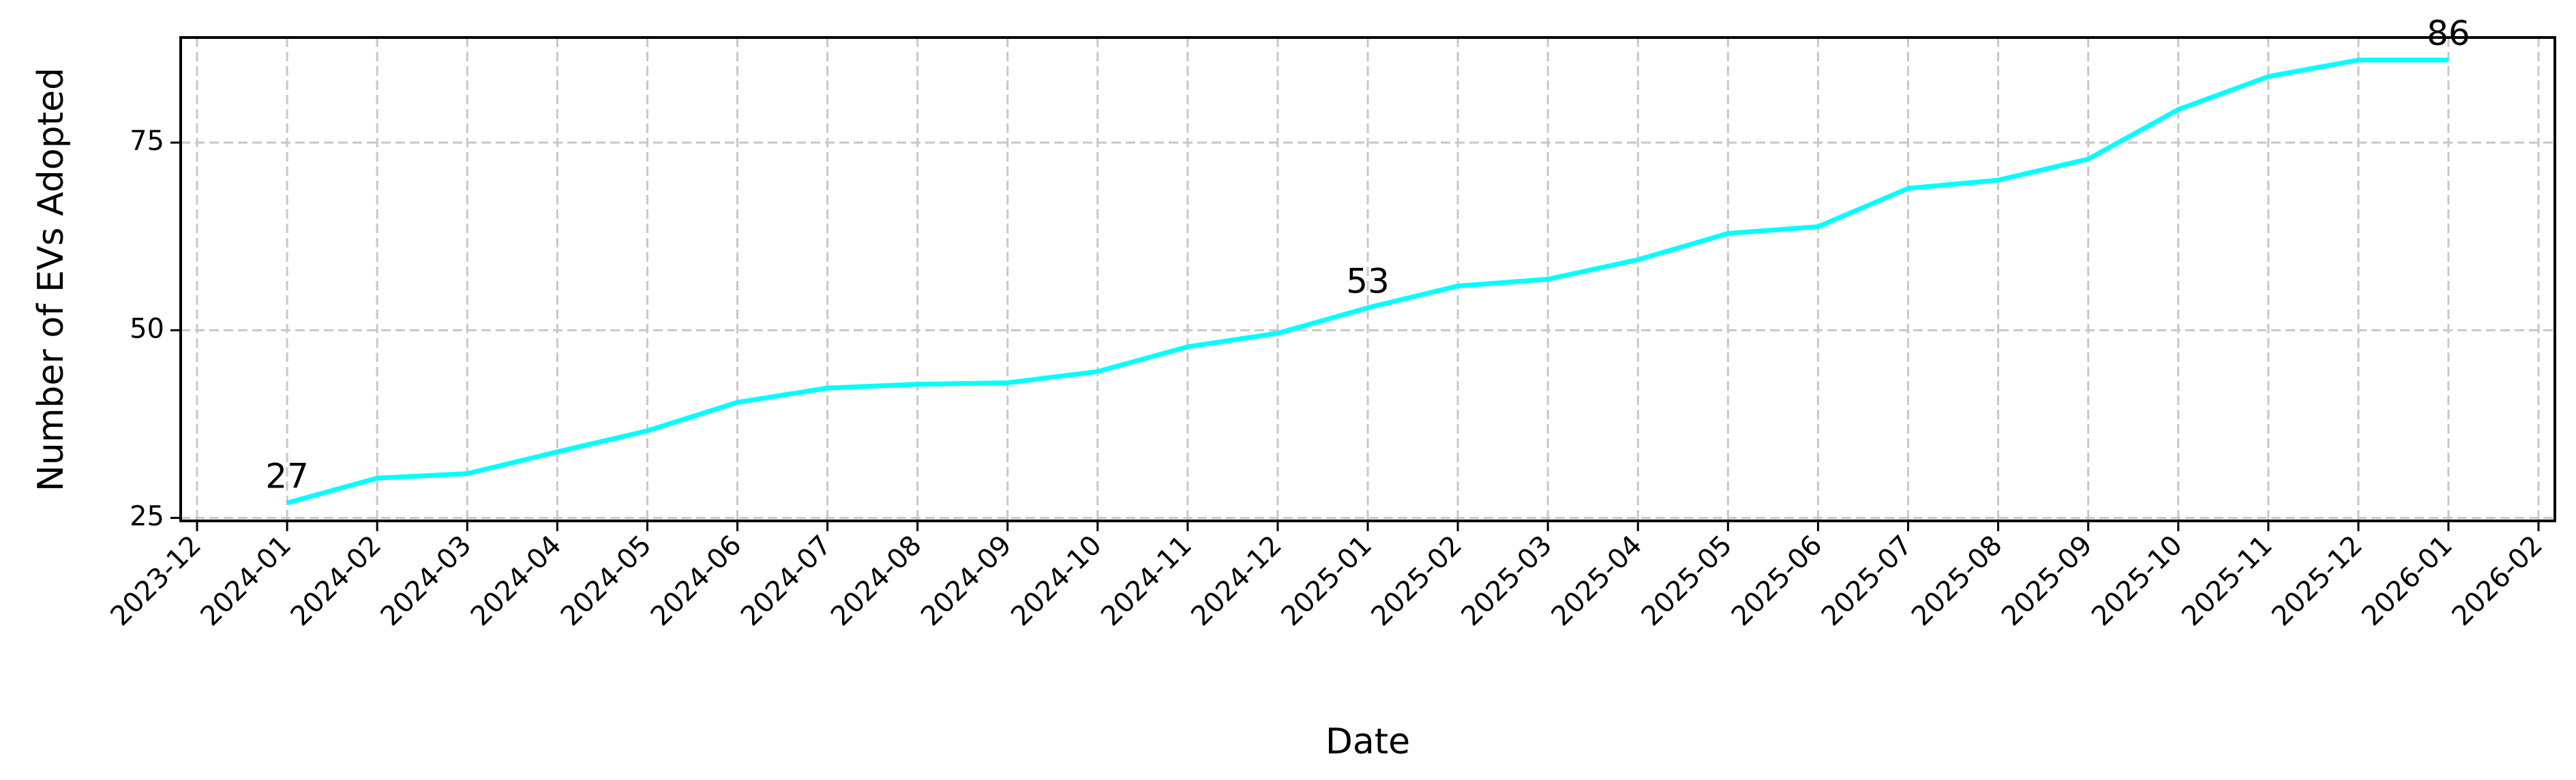  I want to click on x-tick-label: 2024-07, so click(787, 581).